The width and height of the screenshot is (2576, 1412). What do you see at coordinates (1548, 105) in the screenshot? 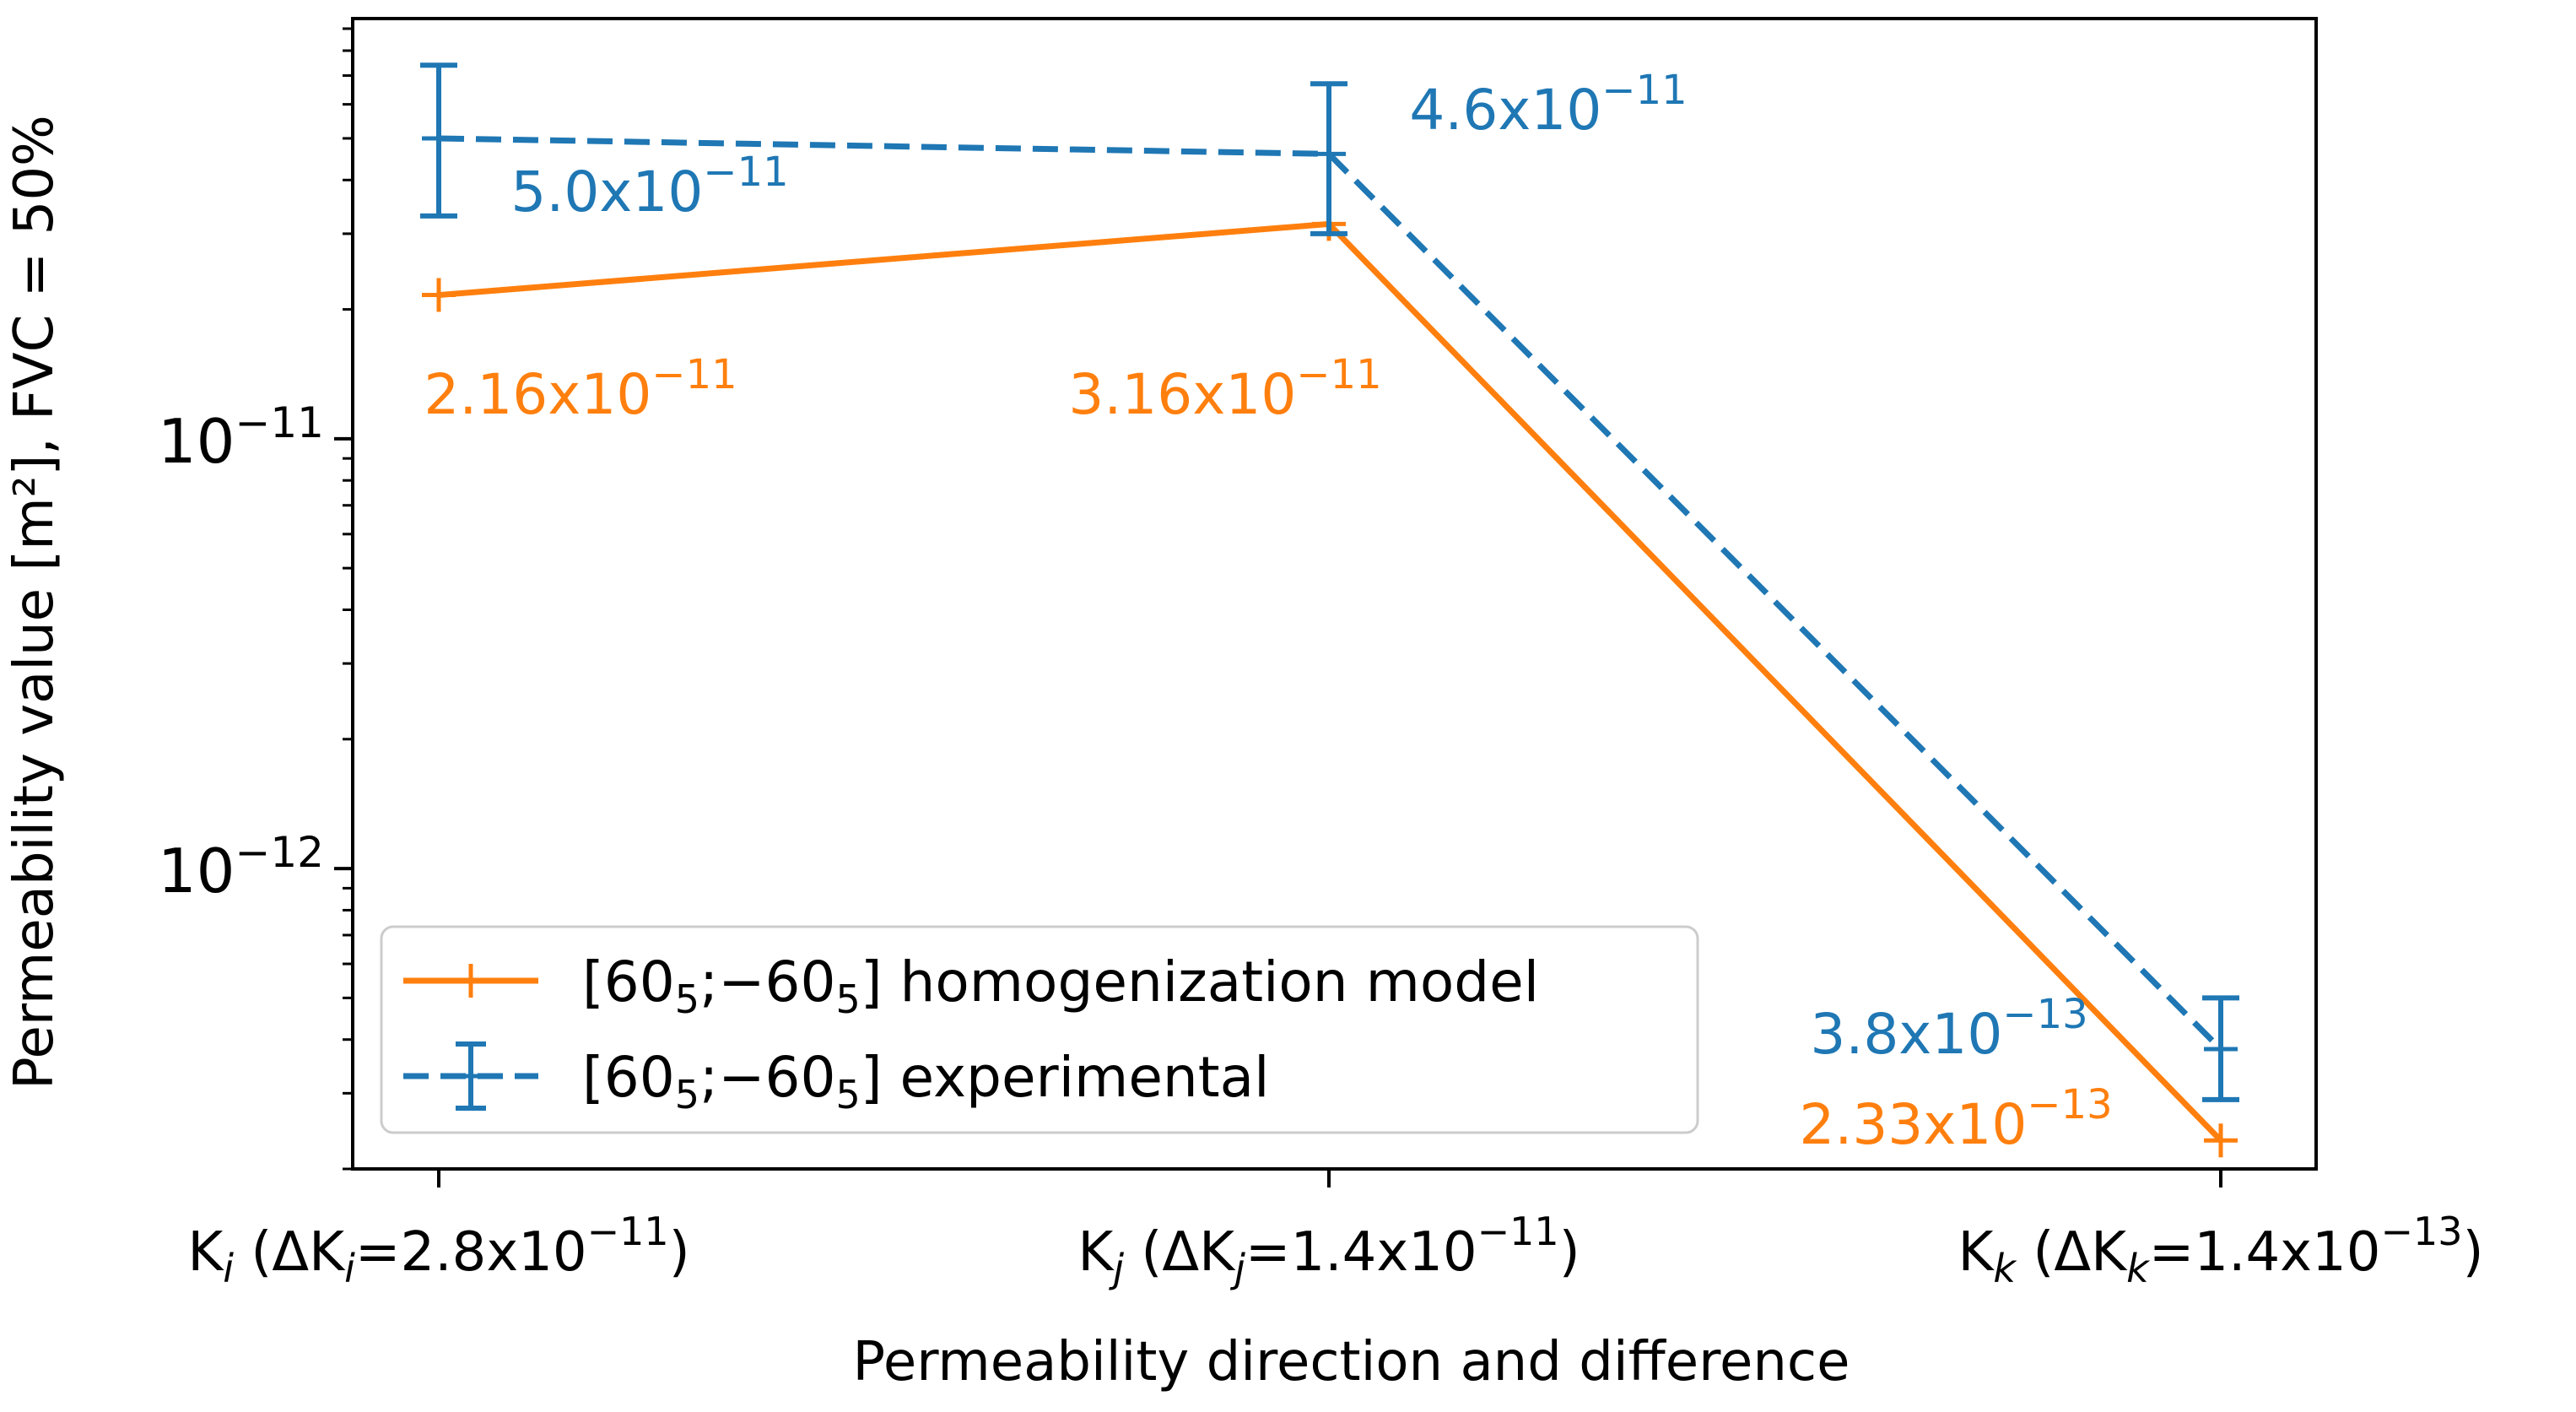
I see `experimental-value-label: 4.6x10⁻¹¹` at bounding box center [1548, 105].